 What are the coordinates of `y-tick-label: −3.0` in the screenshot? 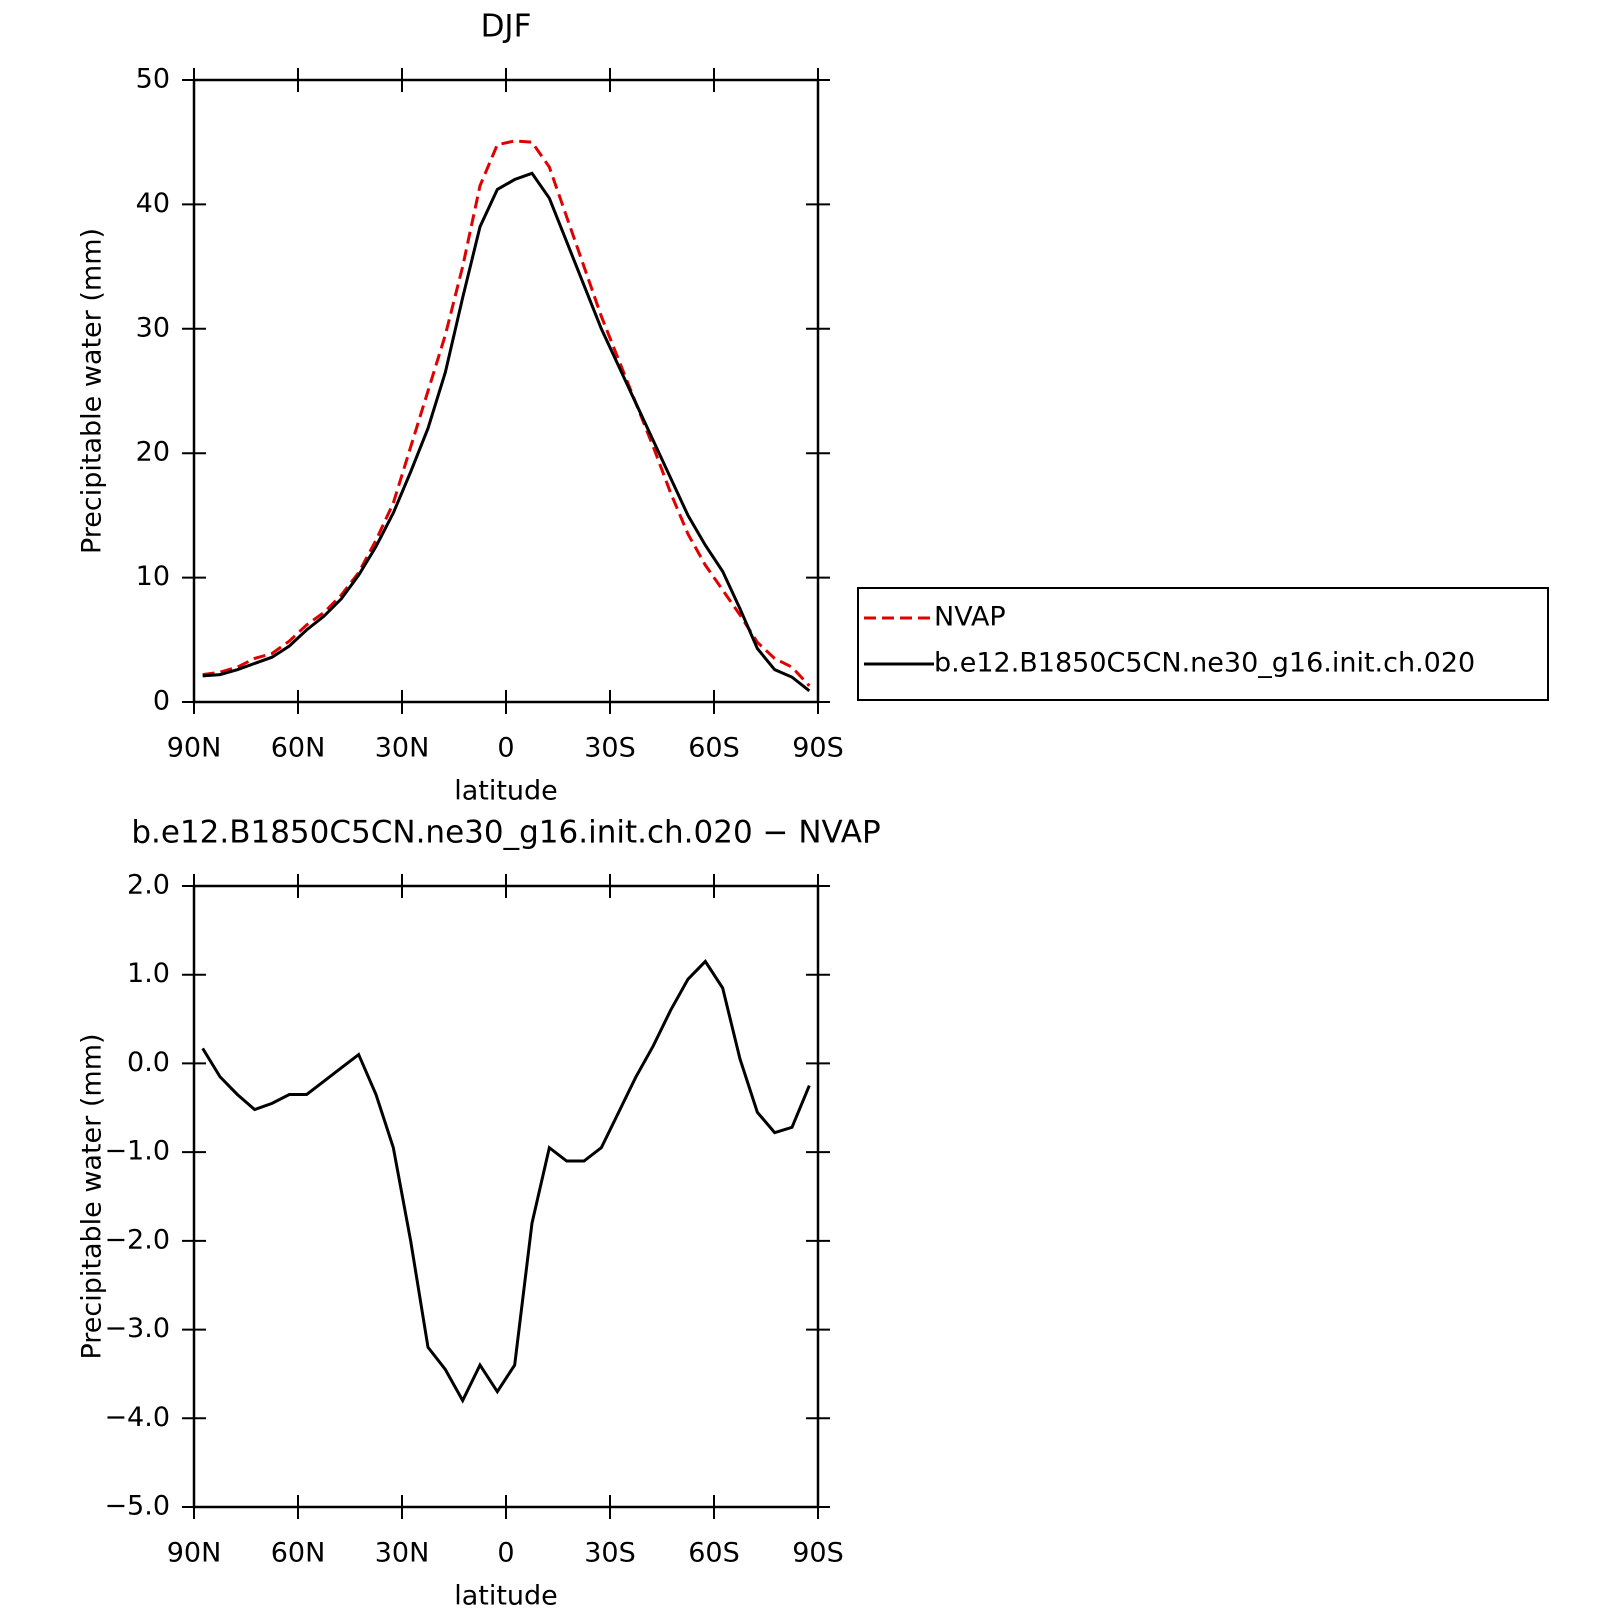 It's located at (137, 1328).